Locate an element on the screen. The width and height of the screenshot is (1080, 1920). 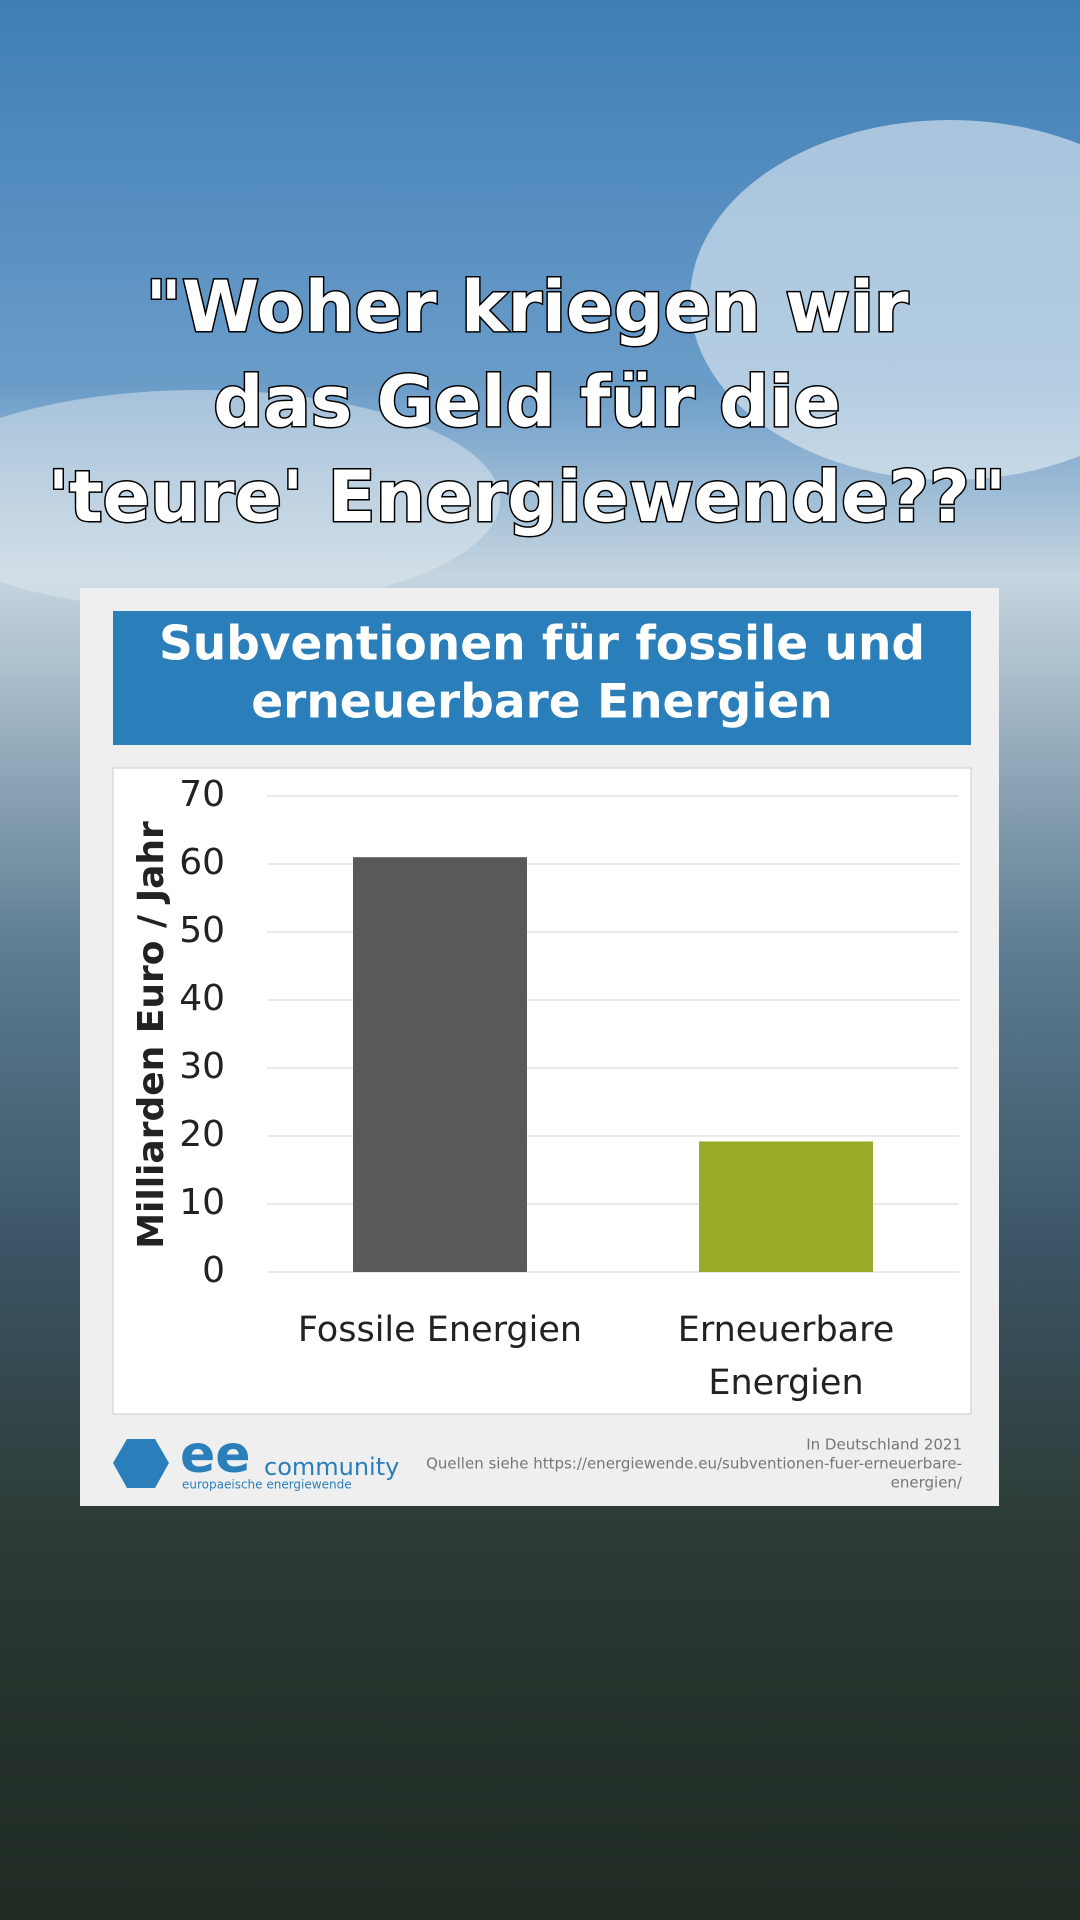
y-tick-label: 50 is located at coordinates (202, 930).